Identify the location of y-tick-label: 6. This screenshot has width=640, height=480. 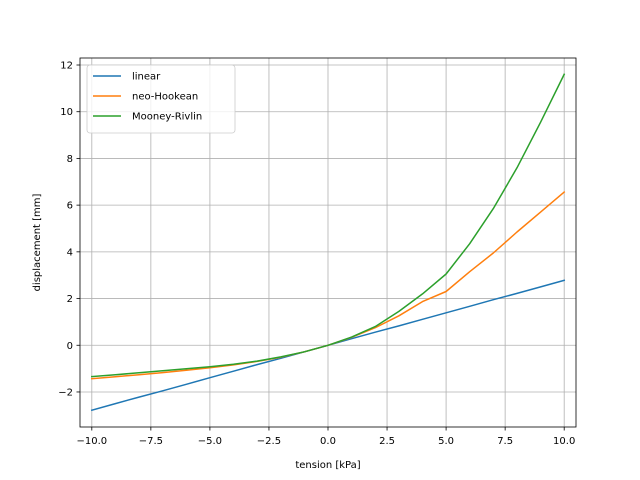
(70, 206).